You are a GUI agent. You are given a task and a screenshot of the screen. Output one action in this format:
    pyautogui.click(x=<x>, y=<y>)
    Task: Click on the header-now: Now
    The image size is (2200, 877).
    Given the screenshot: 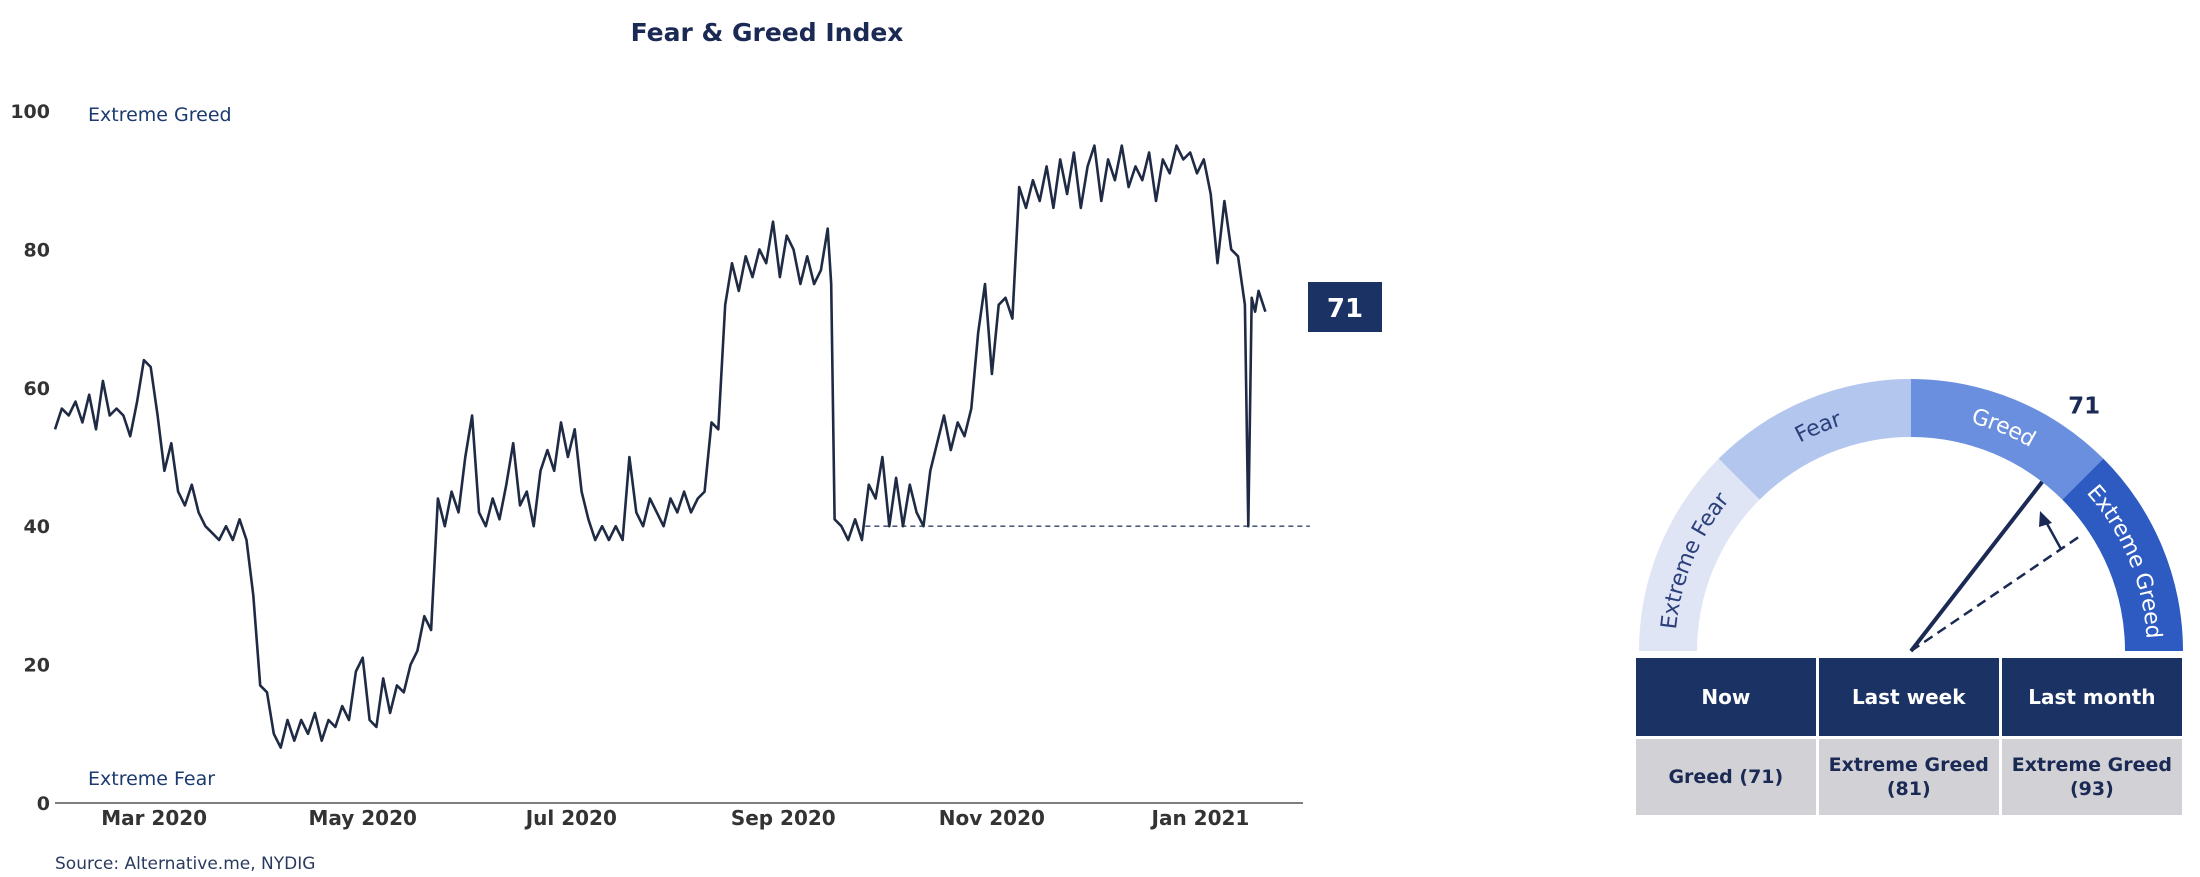 What is the action you would take?
    pyautogui.click(x=1726, y=697)
    